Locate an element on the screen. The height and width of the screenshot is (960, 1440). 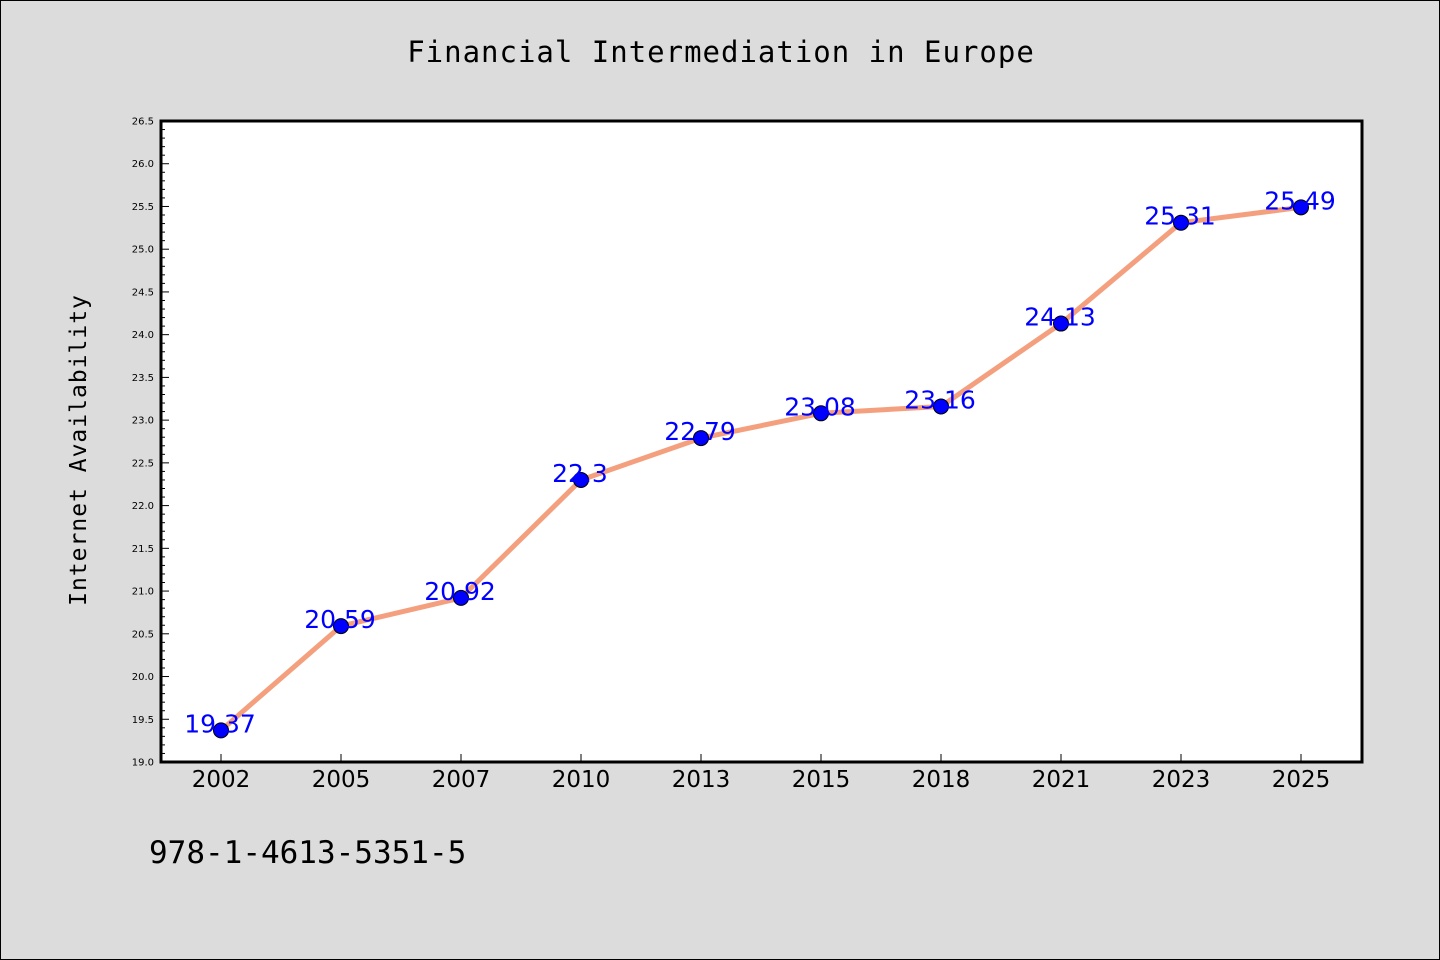
y-tick-label: 19.5 is located at coordinates (143, 720).